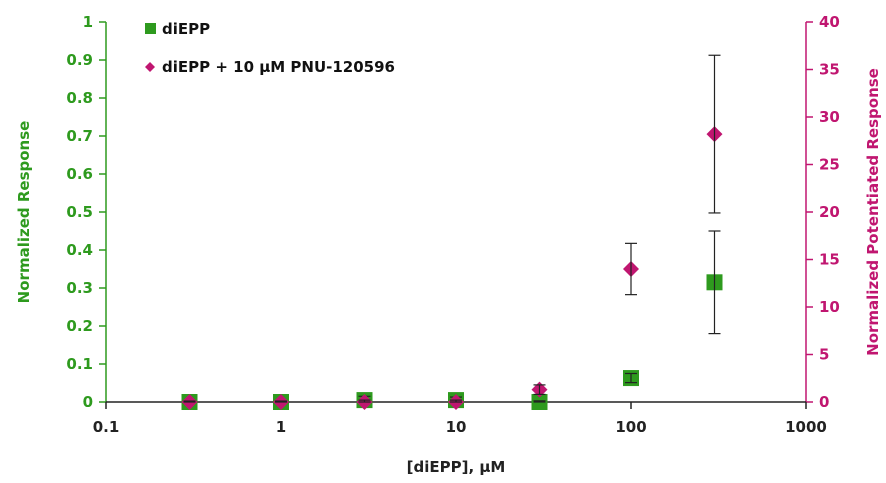  What do you see at coordinates (829, 260) in the screenshot?
I see `right-tick-label: 15` at bounding box center [829, 260].